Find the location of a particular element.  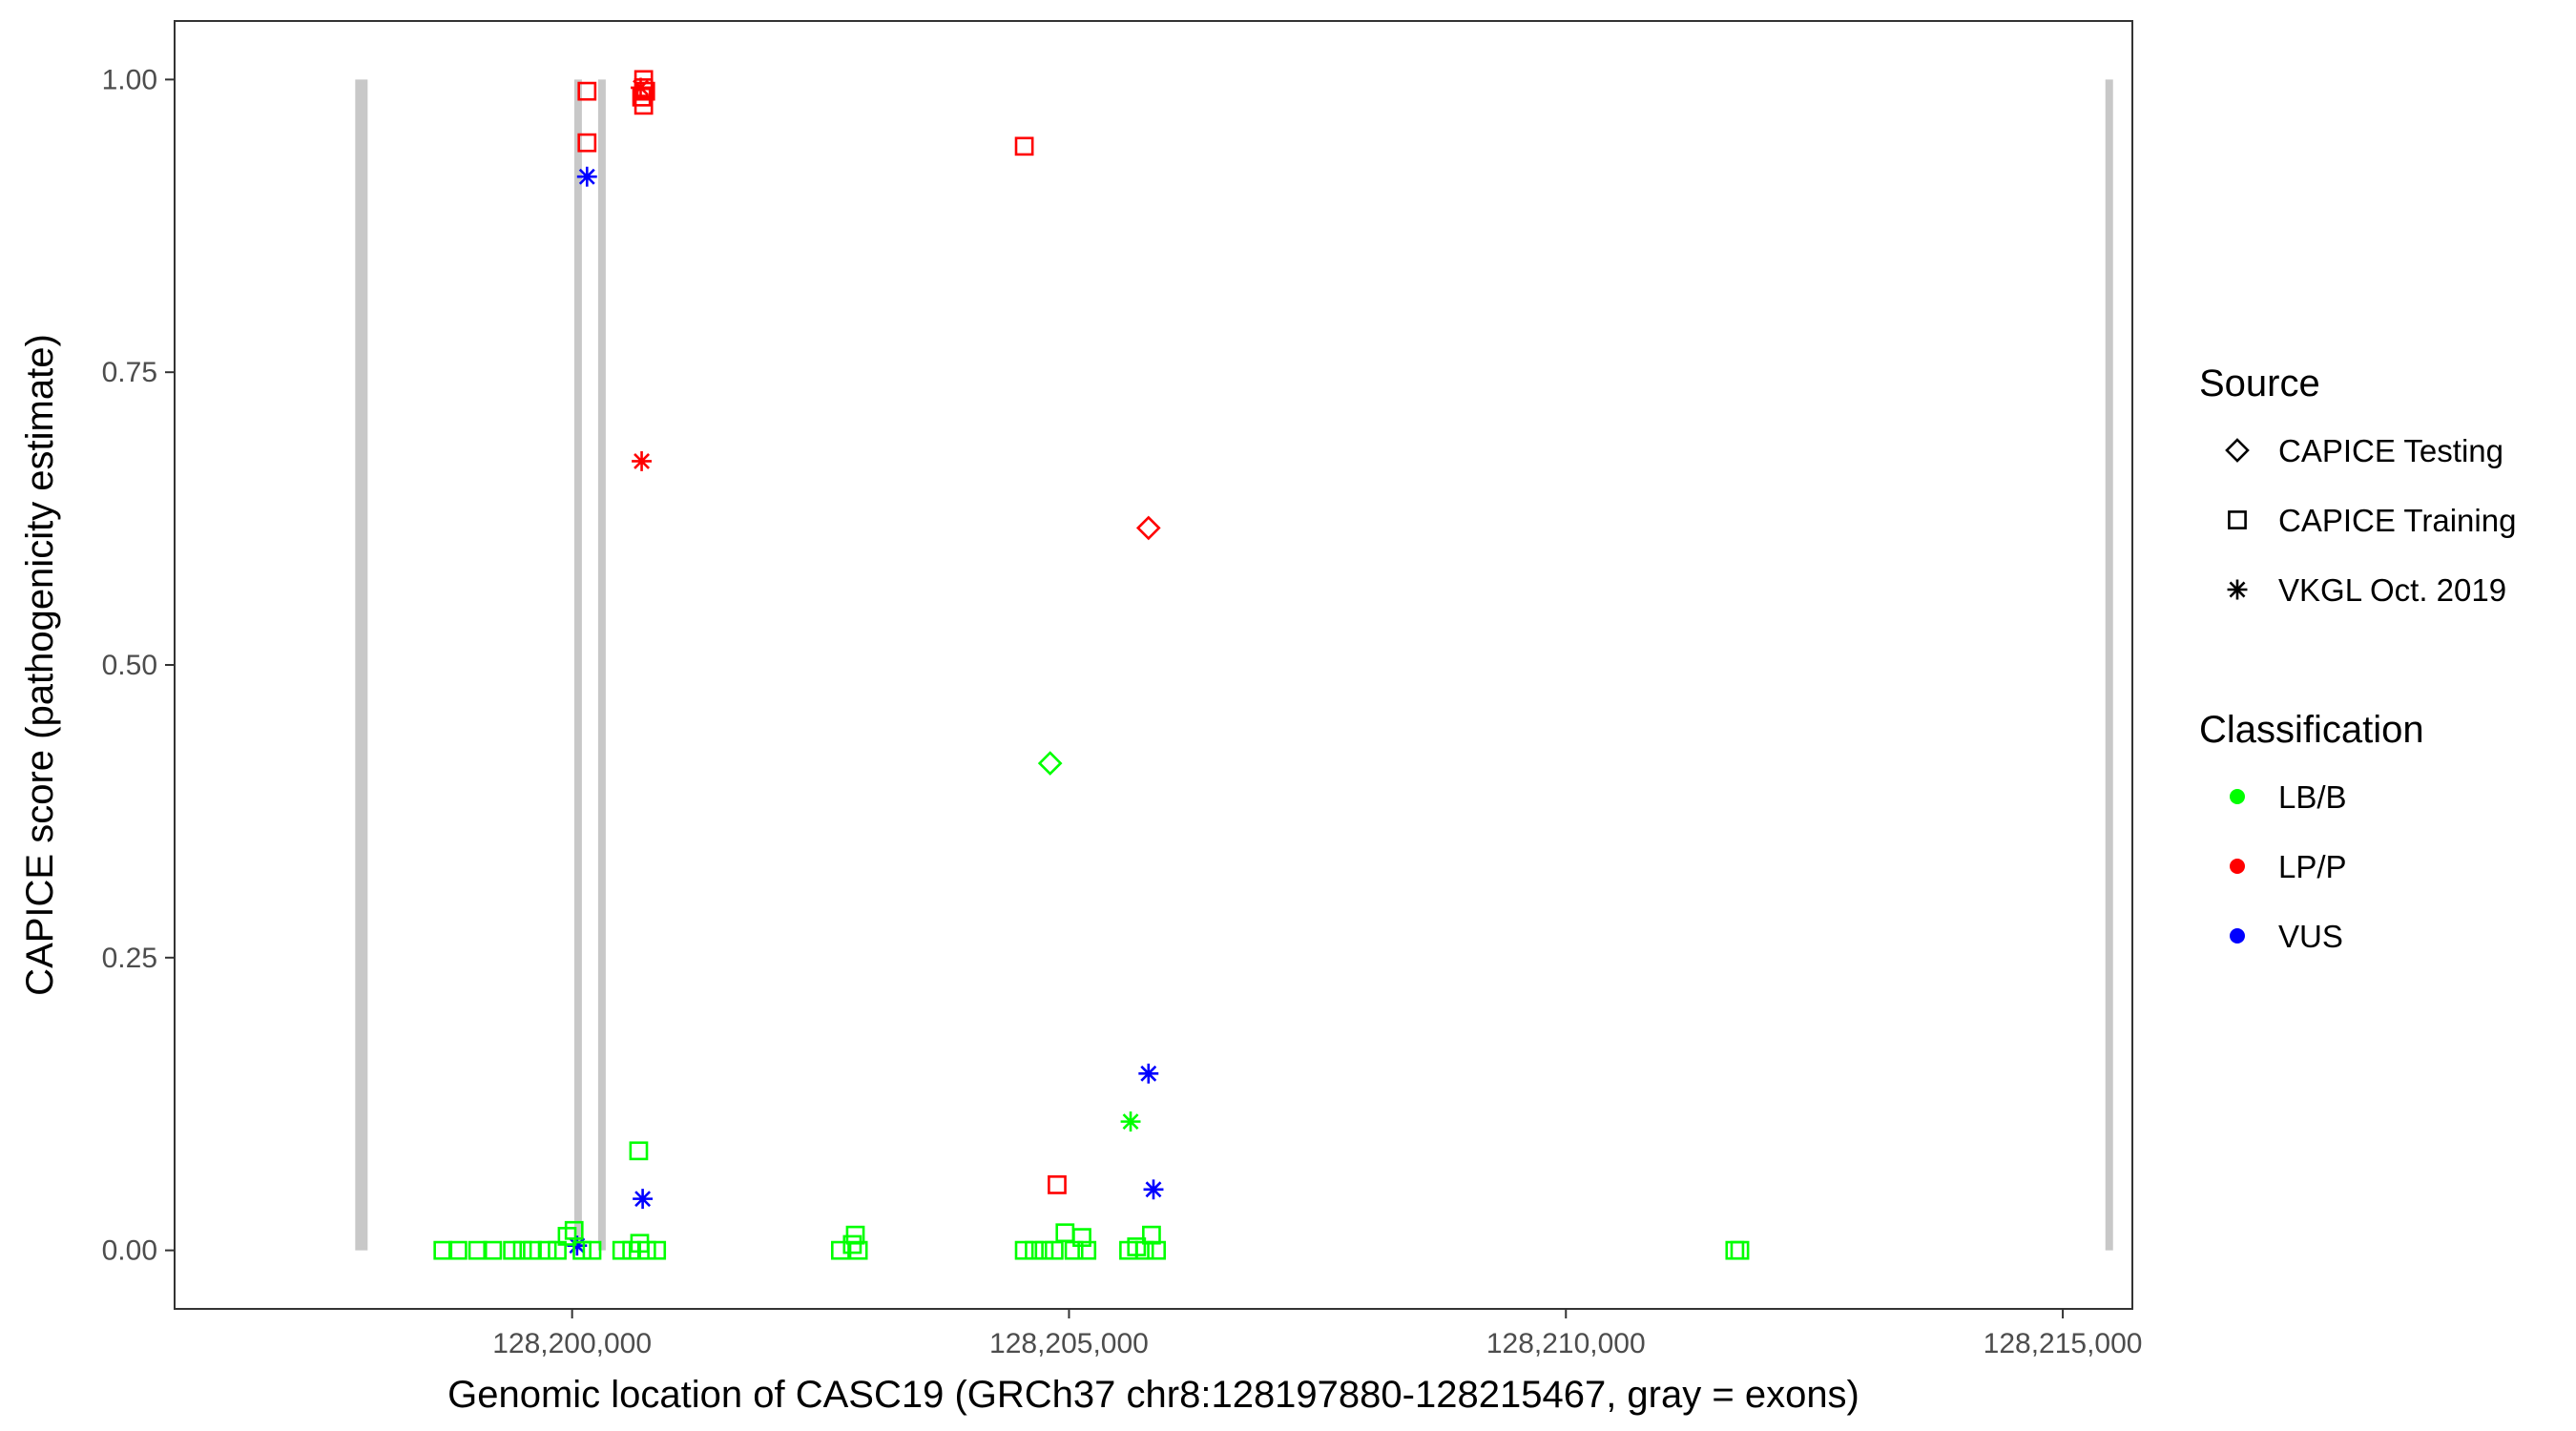

legend-label: LP/P is located at coordinates (2312, 866).